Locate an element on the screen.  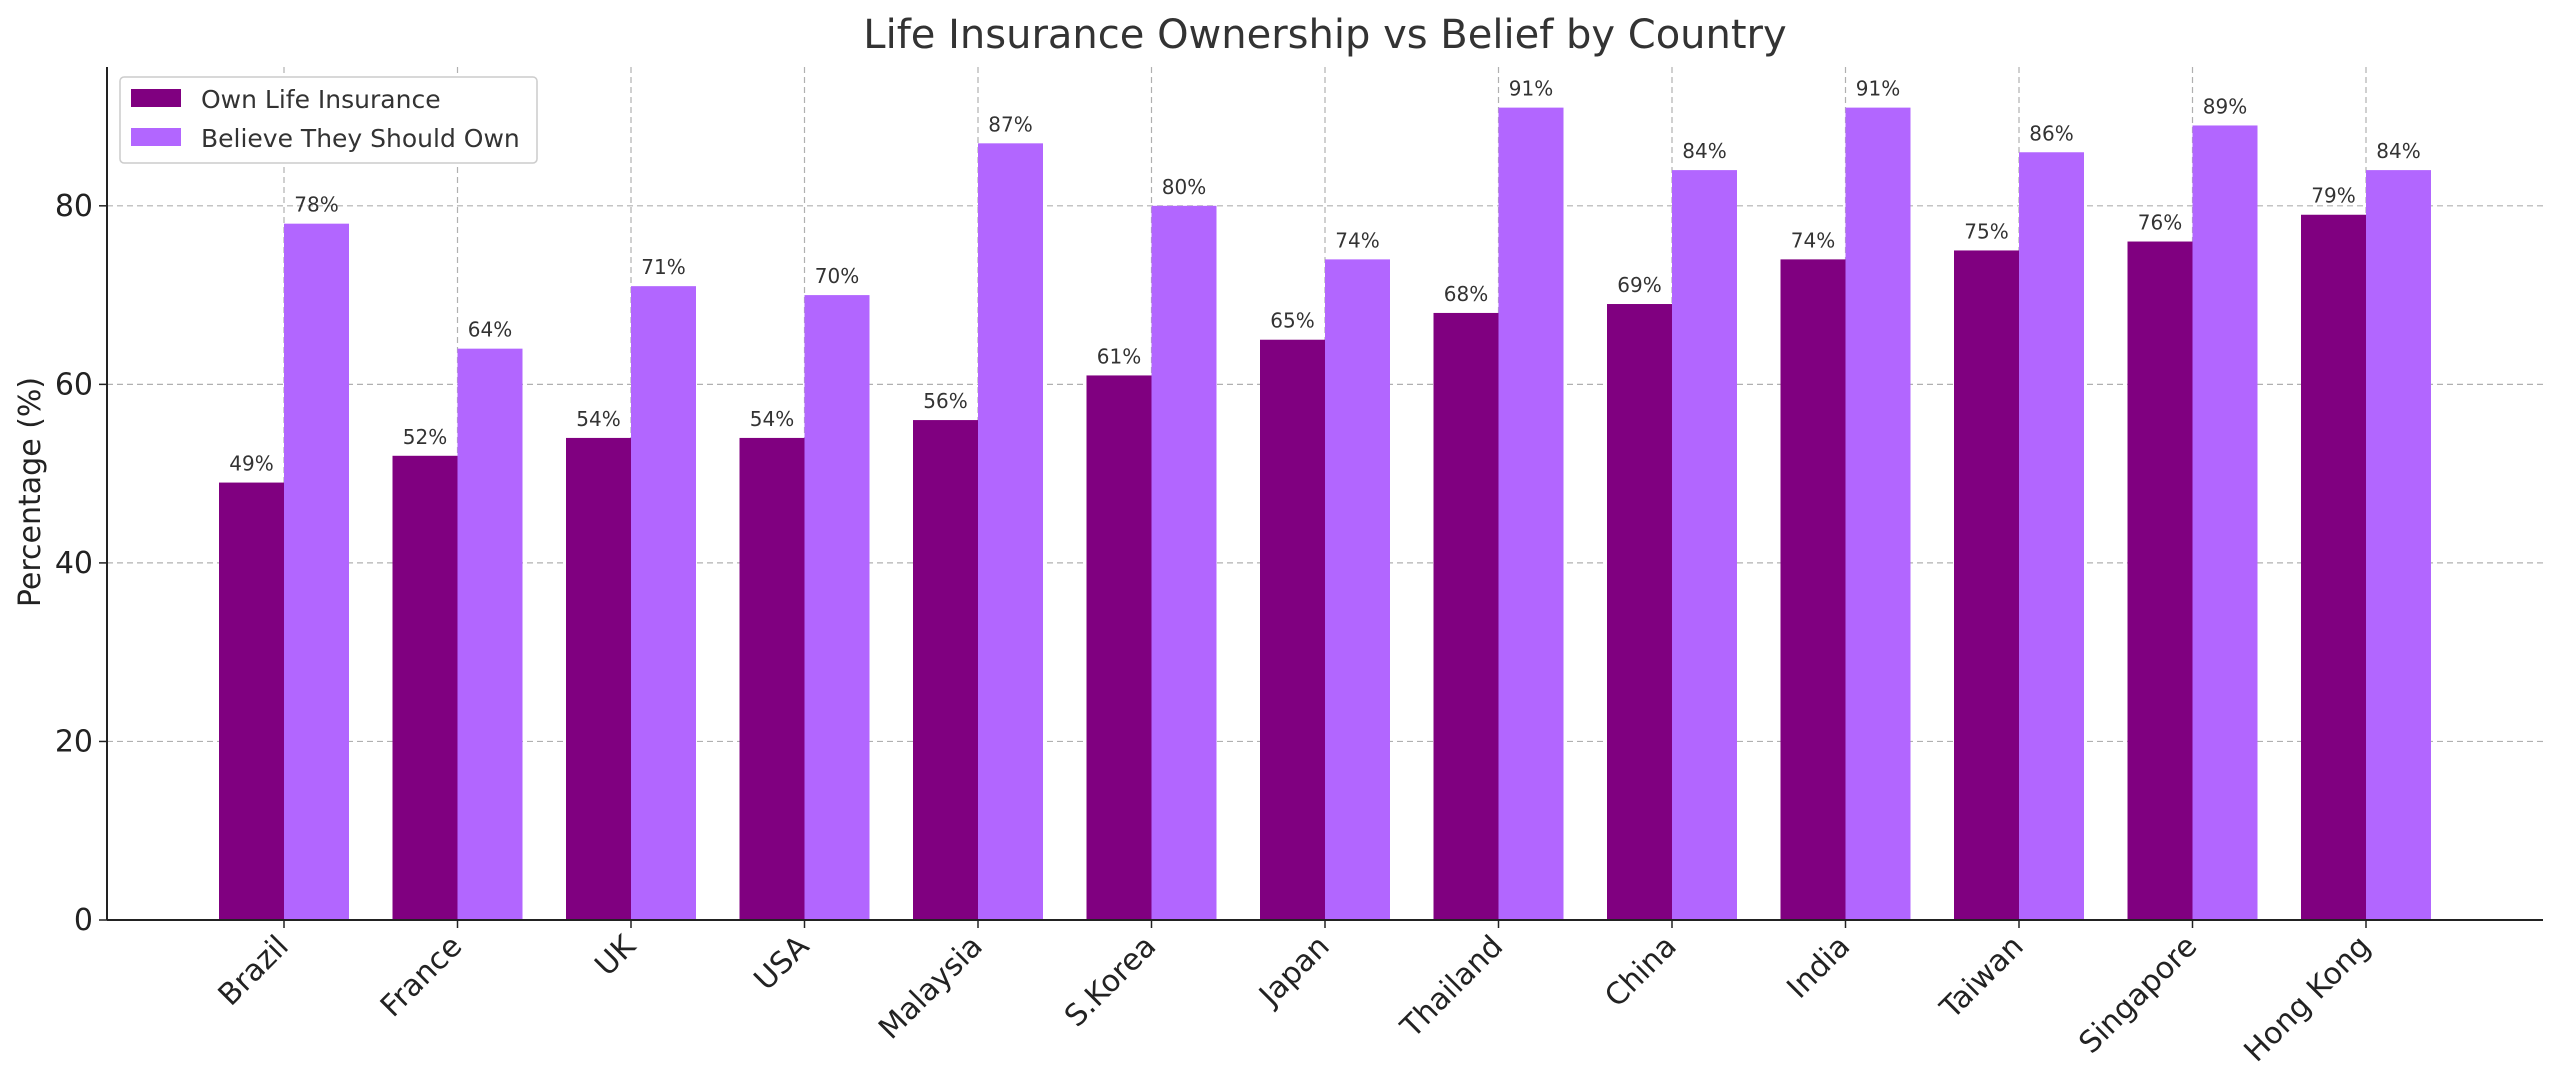
bar-own-life-insurance-japan is located at coordinates (1292, 629).